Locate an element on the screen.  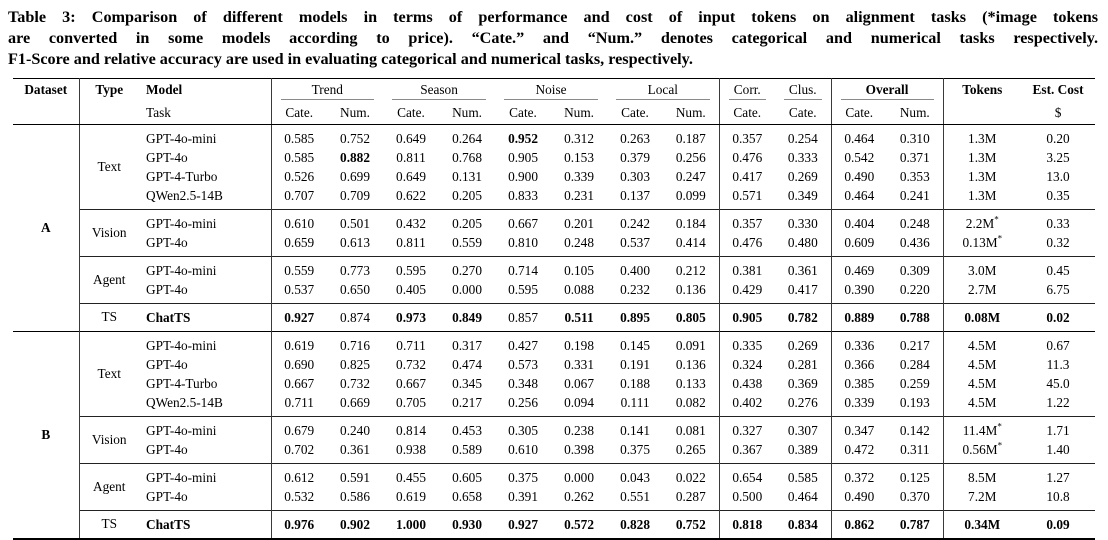
metric-value: 0.312 is located at coordinates (579, 138).